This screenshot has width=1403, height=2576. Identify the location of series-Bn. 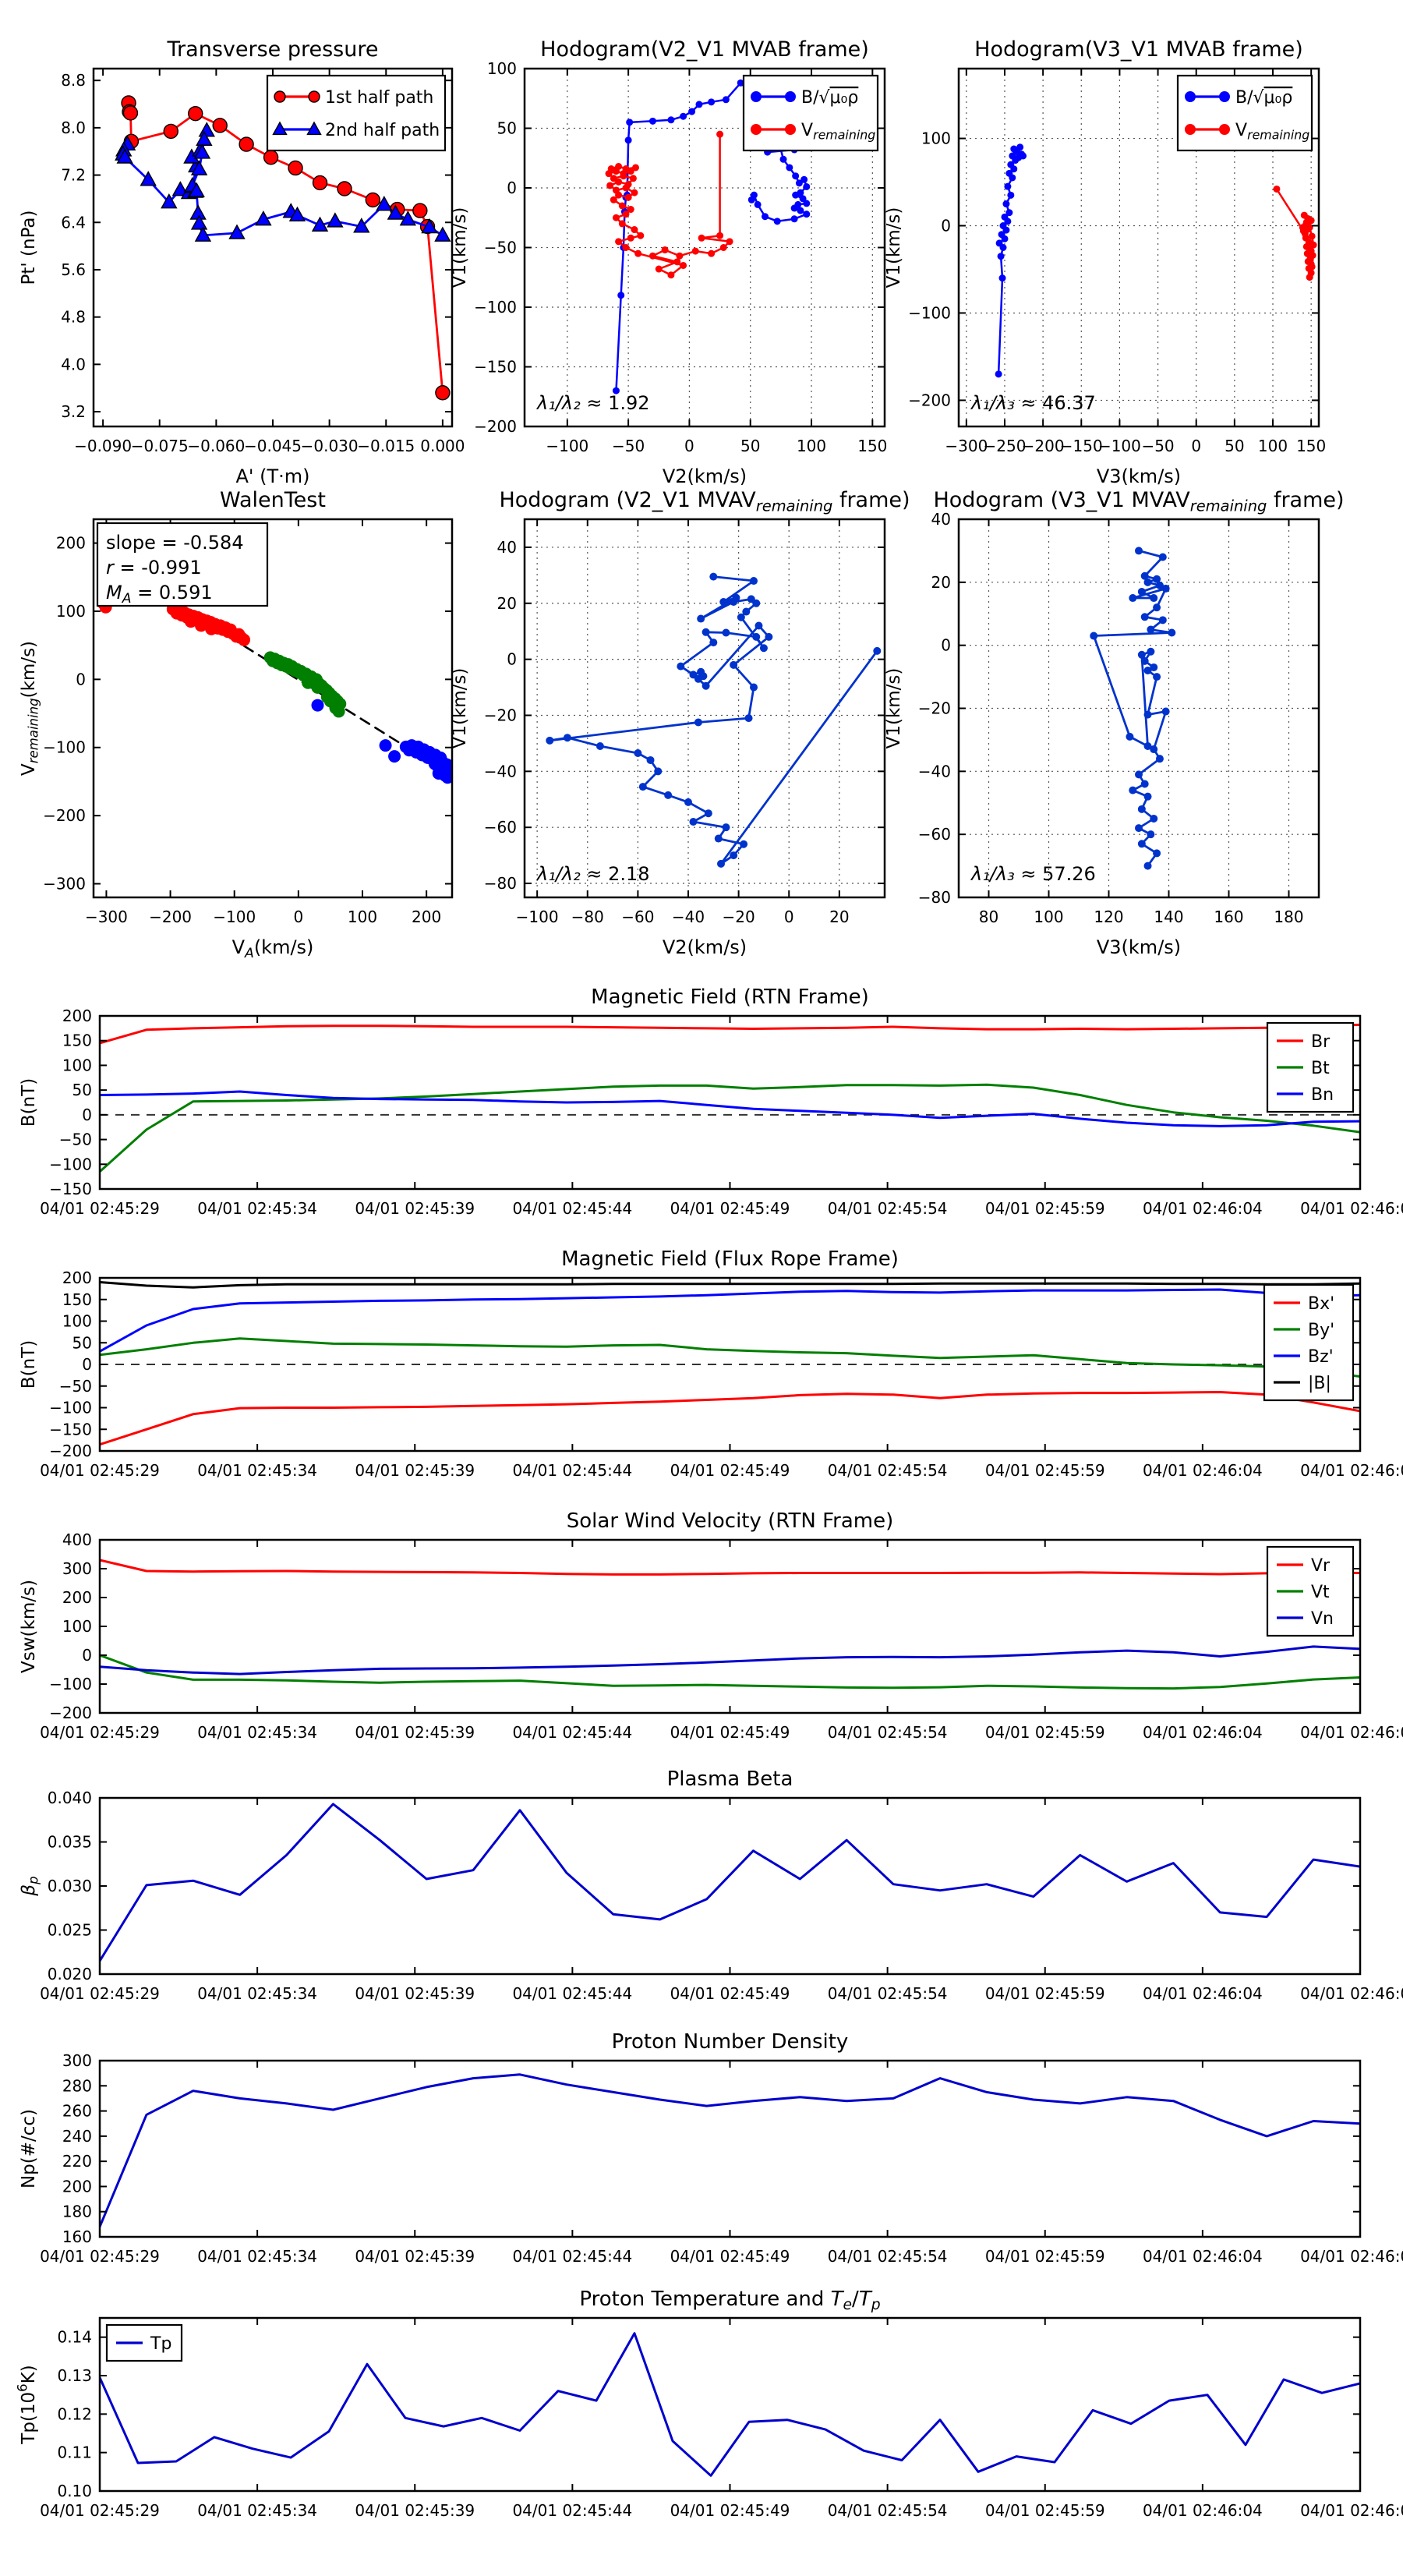
(730, 1108).